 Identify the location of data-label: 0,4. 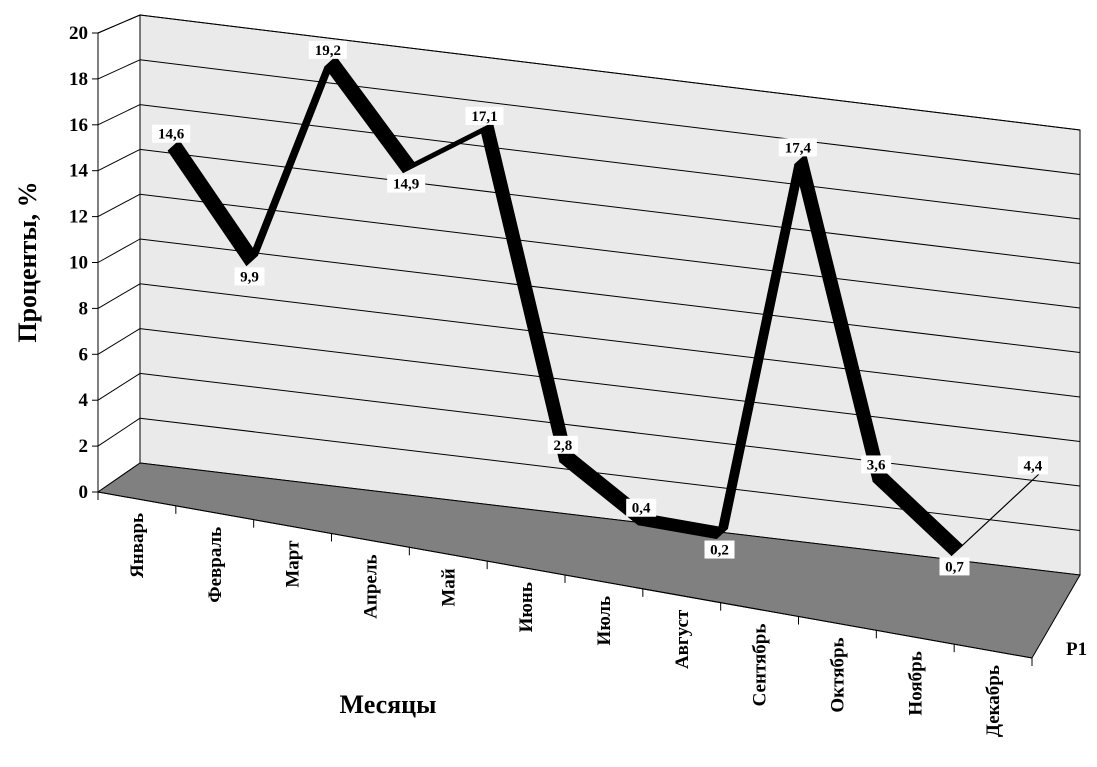
(641, 507).